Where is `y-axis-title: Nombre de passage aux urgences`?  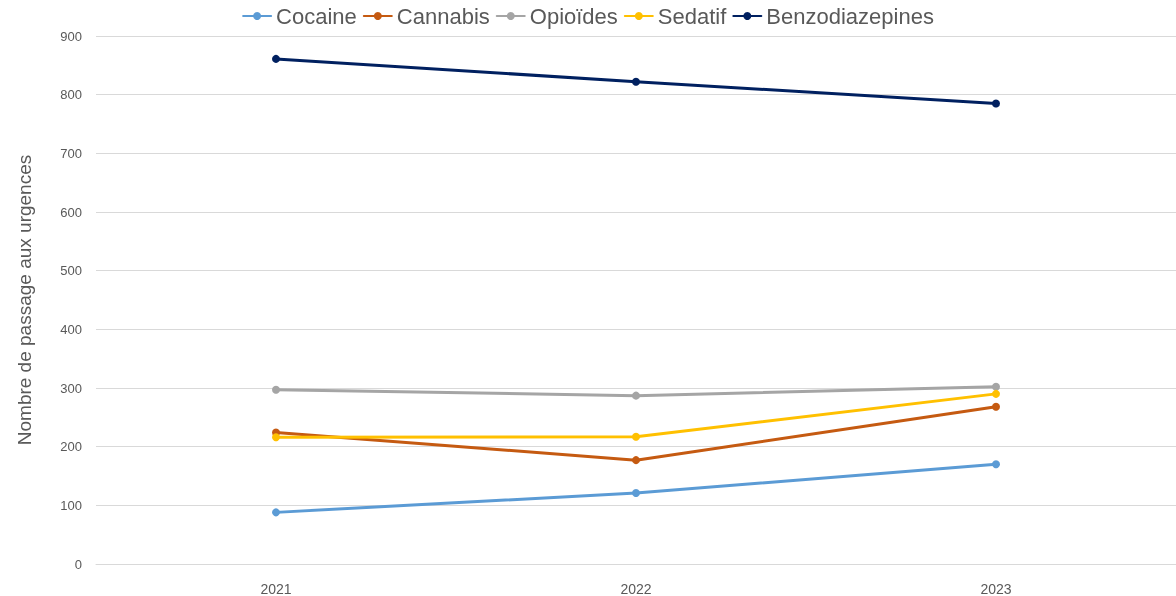
y-axis-title: Nombre de passage aux urgences is located at coordinates (24, 300).